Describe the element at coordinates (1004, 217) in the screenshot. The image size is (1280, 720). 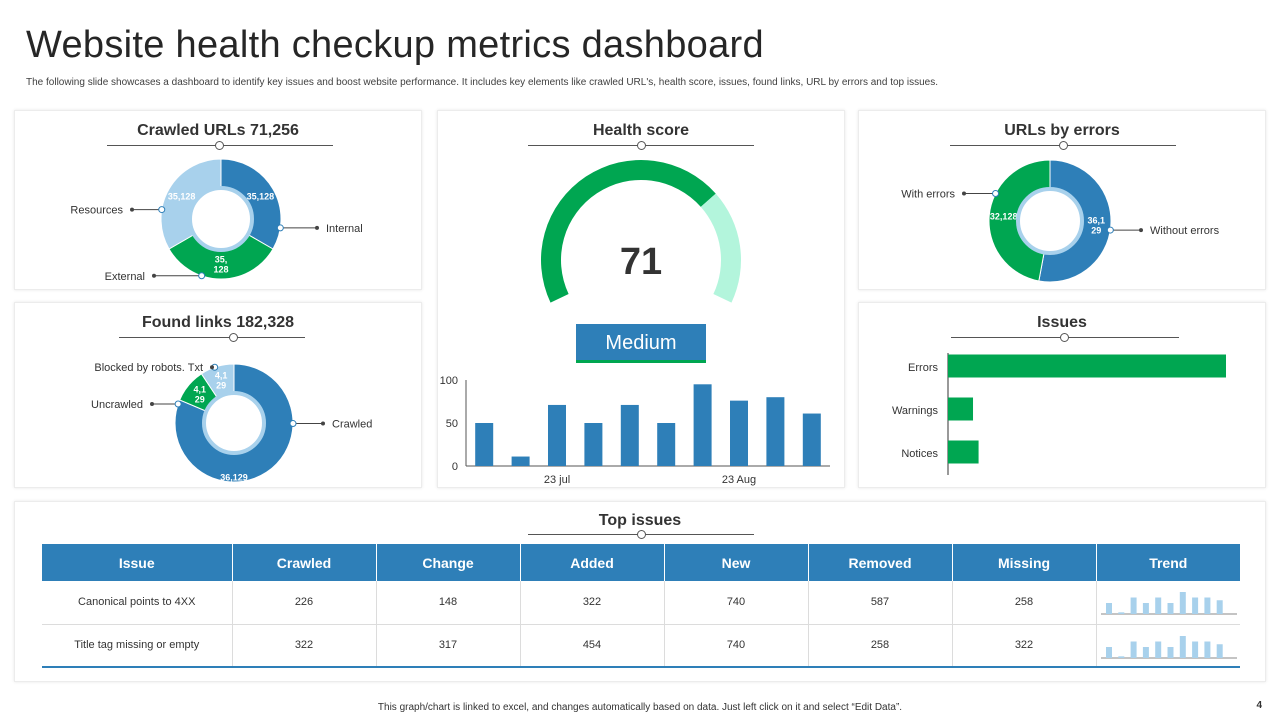
I see `slice-data-label: 32,128` at that location.